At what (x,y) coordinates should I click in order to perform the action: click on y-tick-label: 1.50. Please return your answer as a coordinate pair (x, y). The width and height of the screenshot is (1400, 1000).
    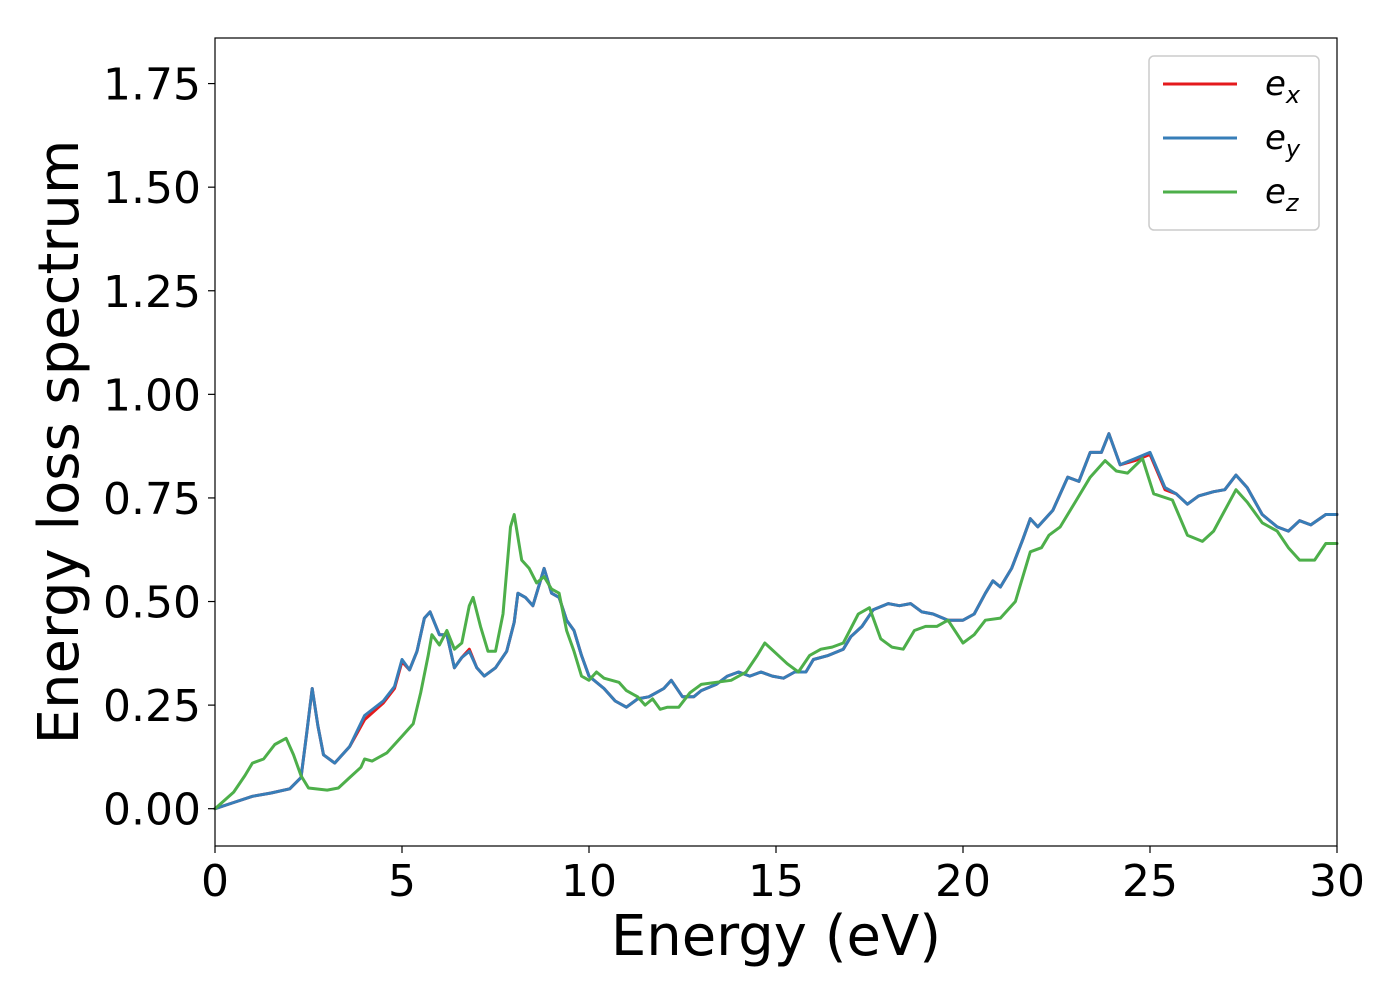
    Looking at the image, I should click on (152, 188).